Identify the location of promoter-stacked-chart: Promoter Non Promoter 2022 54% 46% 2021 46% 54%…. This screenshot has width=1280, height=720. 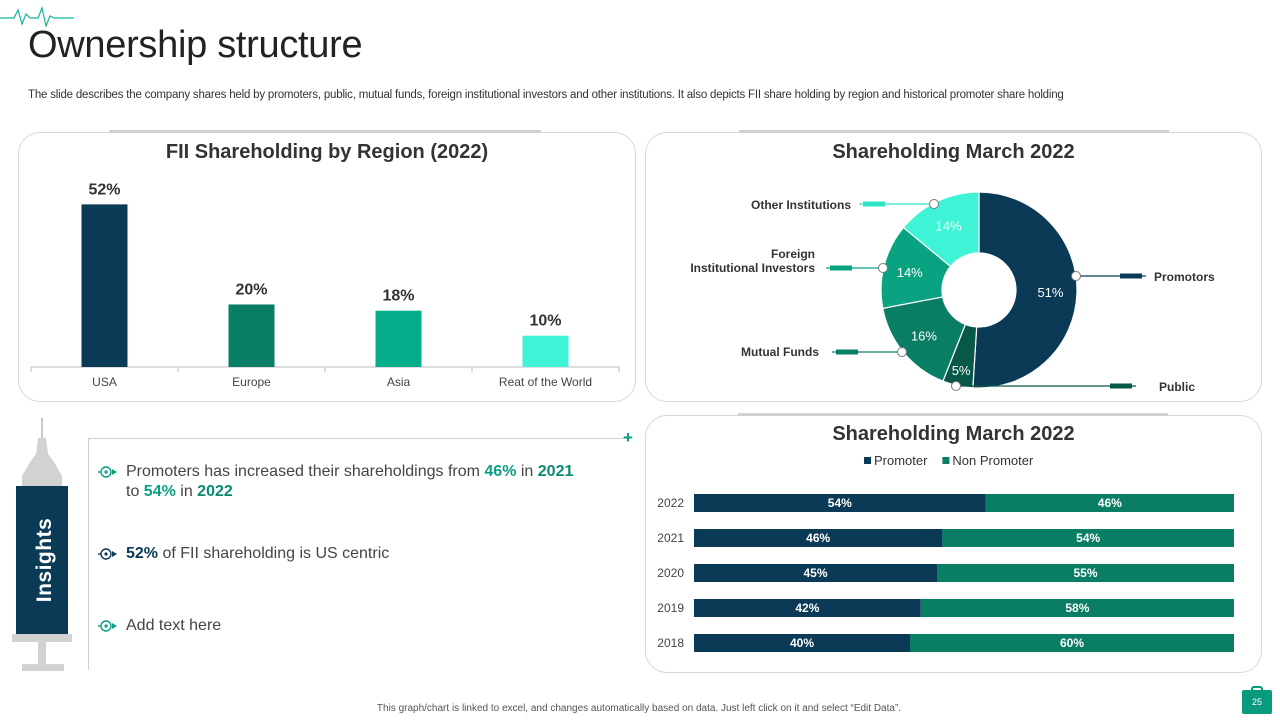
(945, 552).